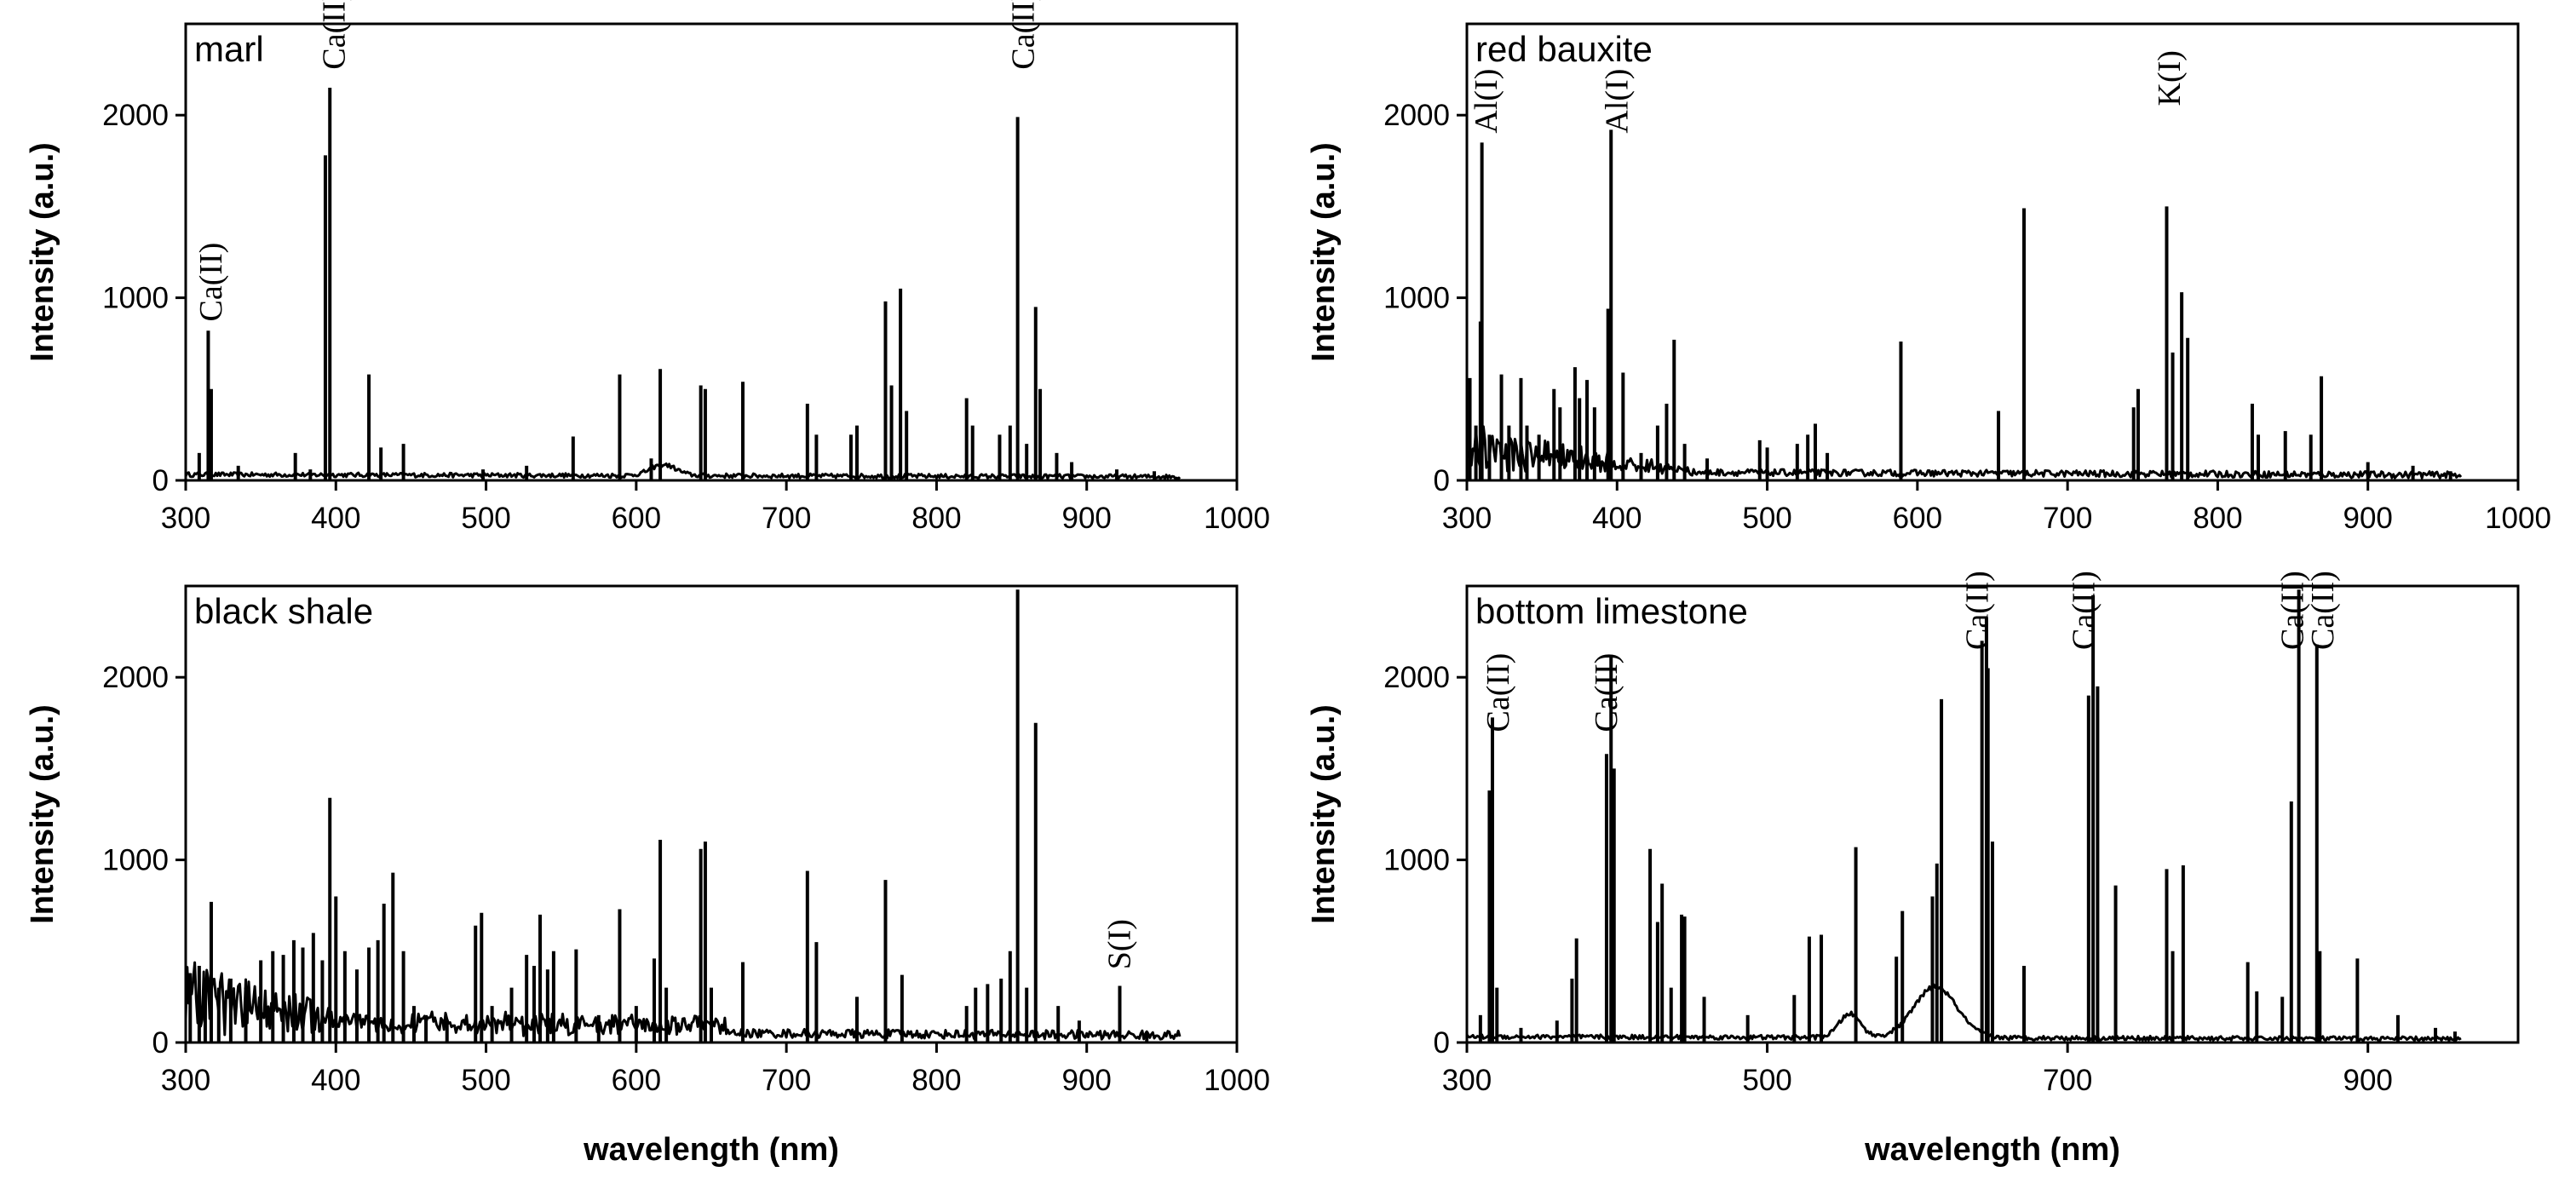 Image resolution: width=2576 pixels, height=1189 pixels. Describe the element at coordinates (1611, 611) in the screenshot. I see `panel-title: bottom limestone` at that location.